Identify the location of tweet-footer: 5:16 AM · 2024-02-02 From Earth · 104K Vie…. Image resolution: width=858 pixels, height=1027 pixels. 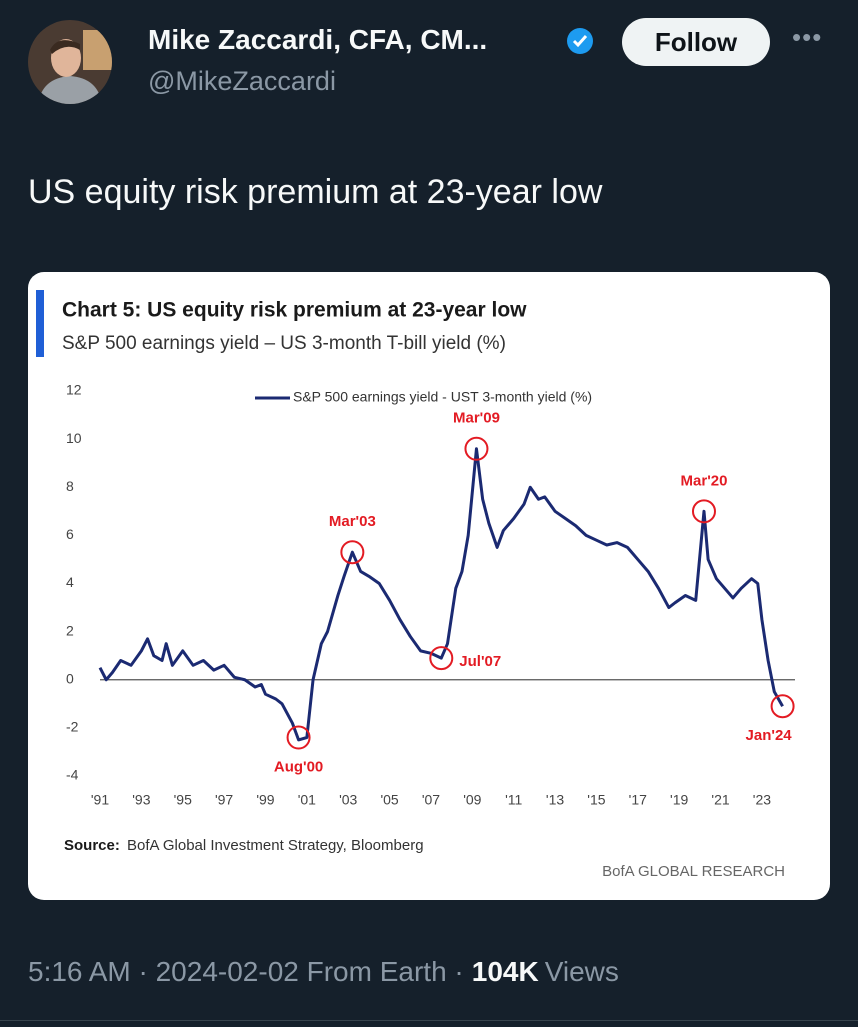
(323, 972).